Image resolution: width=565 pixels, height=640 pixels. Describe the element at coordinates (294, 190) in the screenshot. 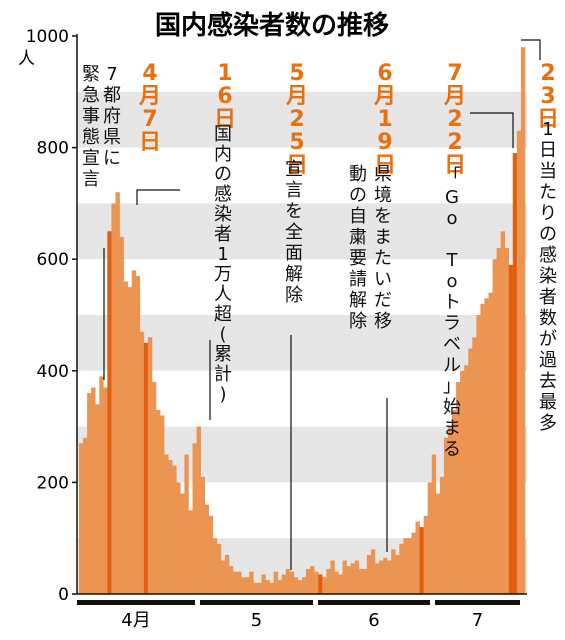

I see `svg-text: 言` at that location.